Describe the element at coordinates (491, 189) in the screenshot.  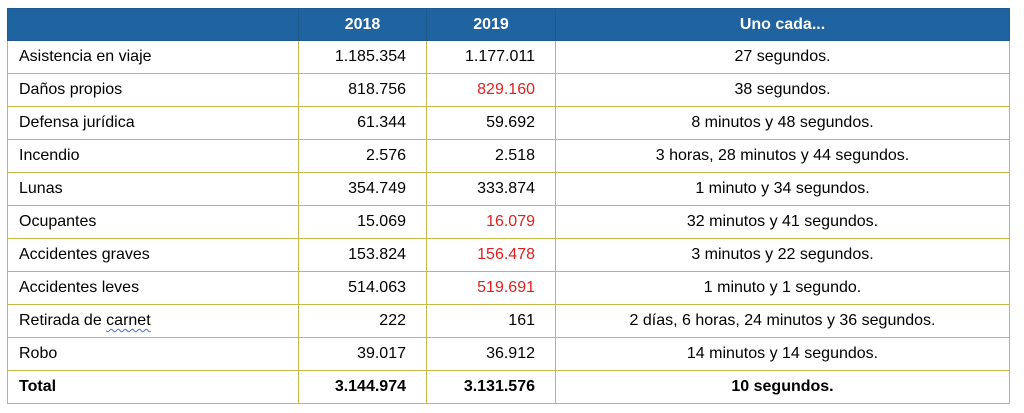
I see `value-2019: 333.874` at that location.